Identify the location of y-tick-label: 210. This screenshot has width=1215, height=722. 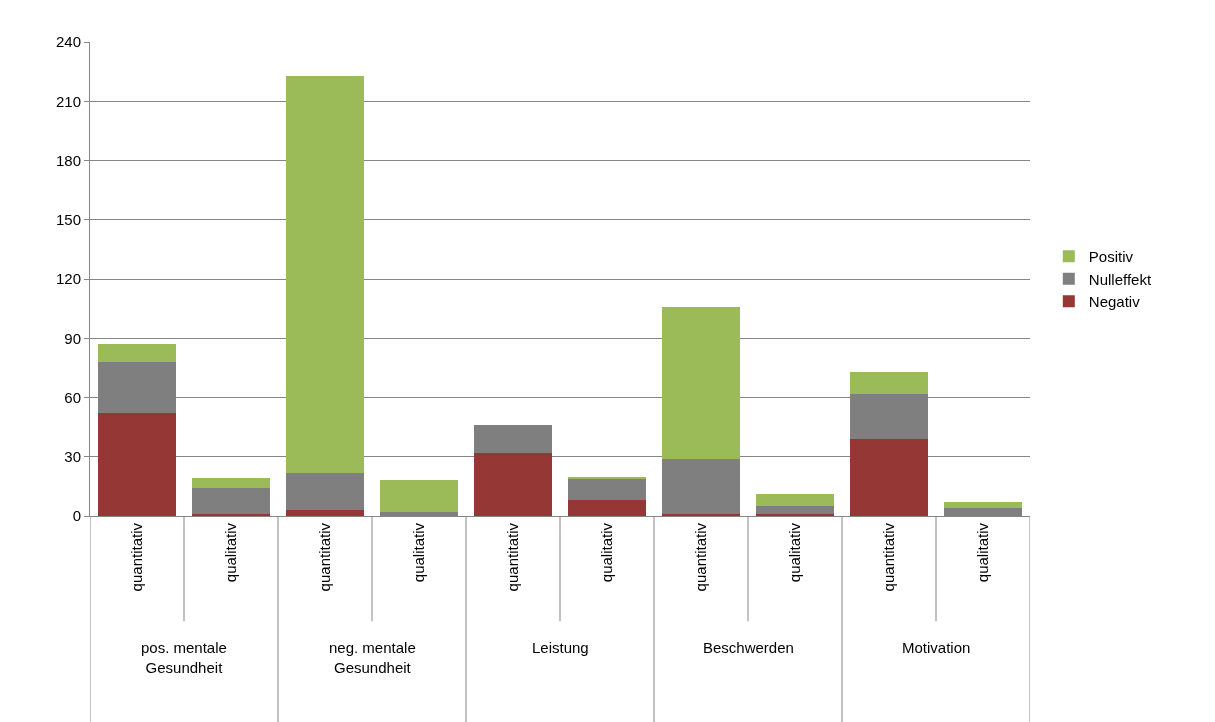
(68, 101).